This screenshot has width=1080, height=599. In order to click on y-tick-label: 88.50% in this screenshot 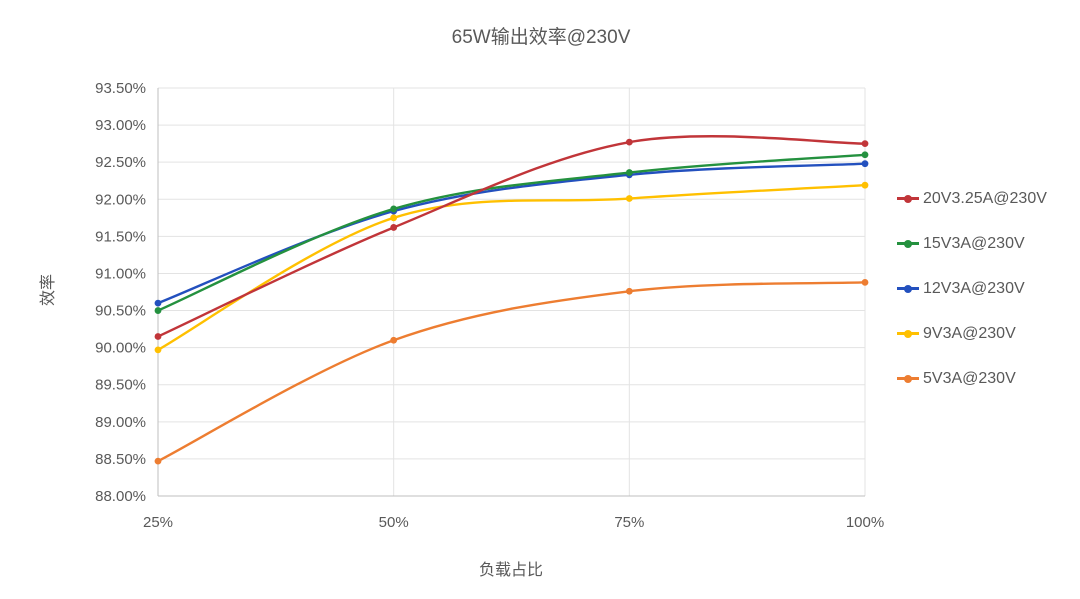, I will do `click(120, 459)`.